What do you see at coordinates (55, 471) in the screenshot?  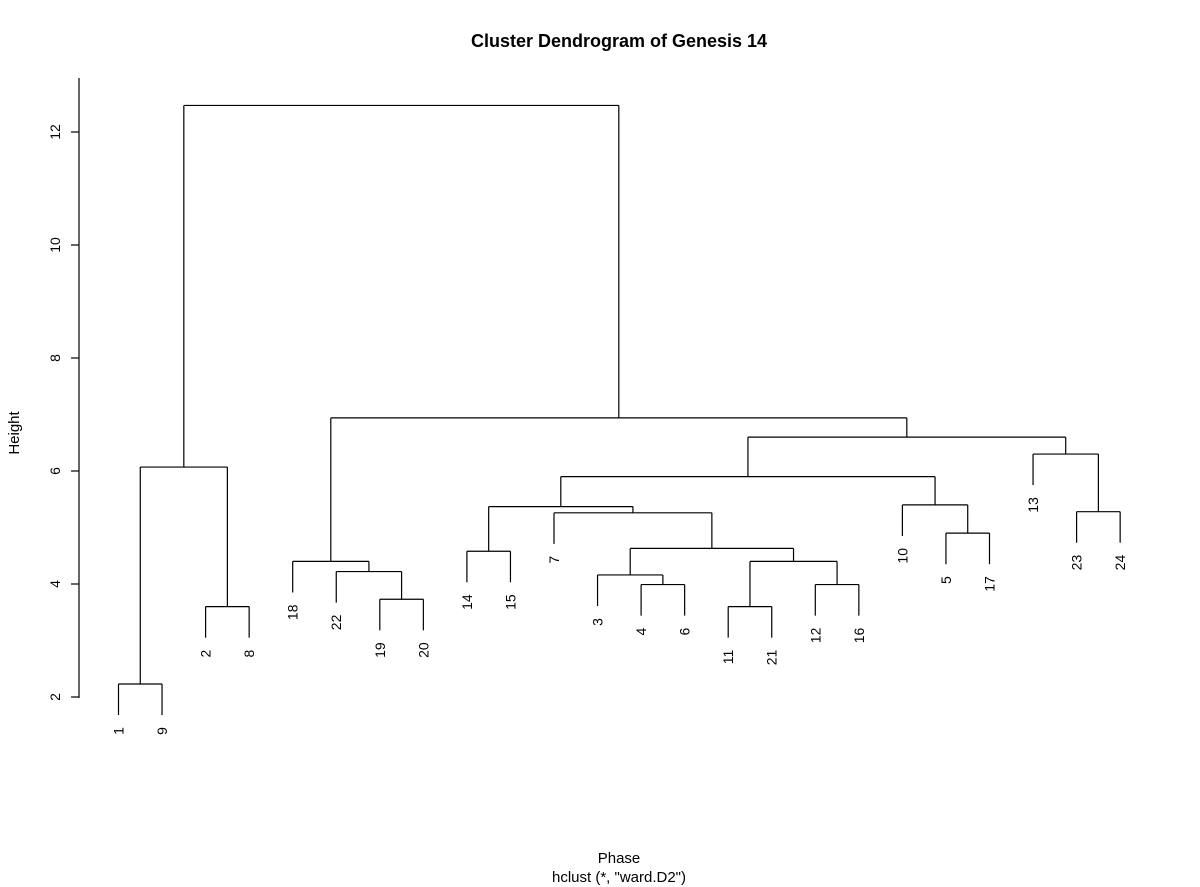 I see `y-tick-label-6: 6` at bounding box center [55, 471].